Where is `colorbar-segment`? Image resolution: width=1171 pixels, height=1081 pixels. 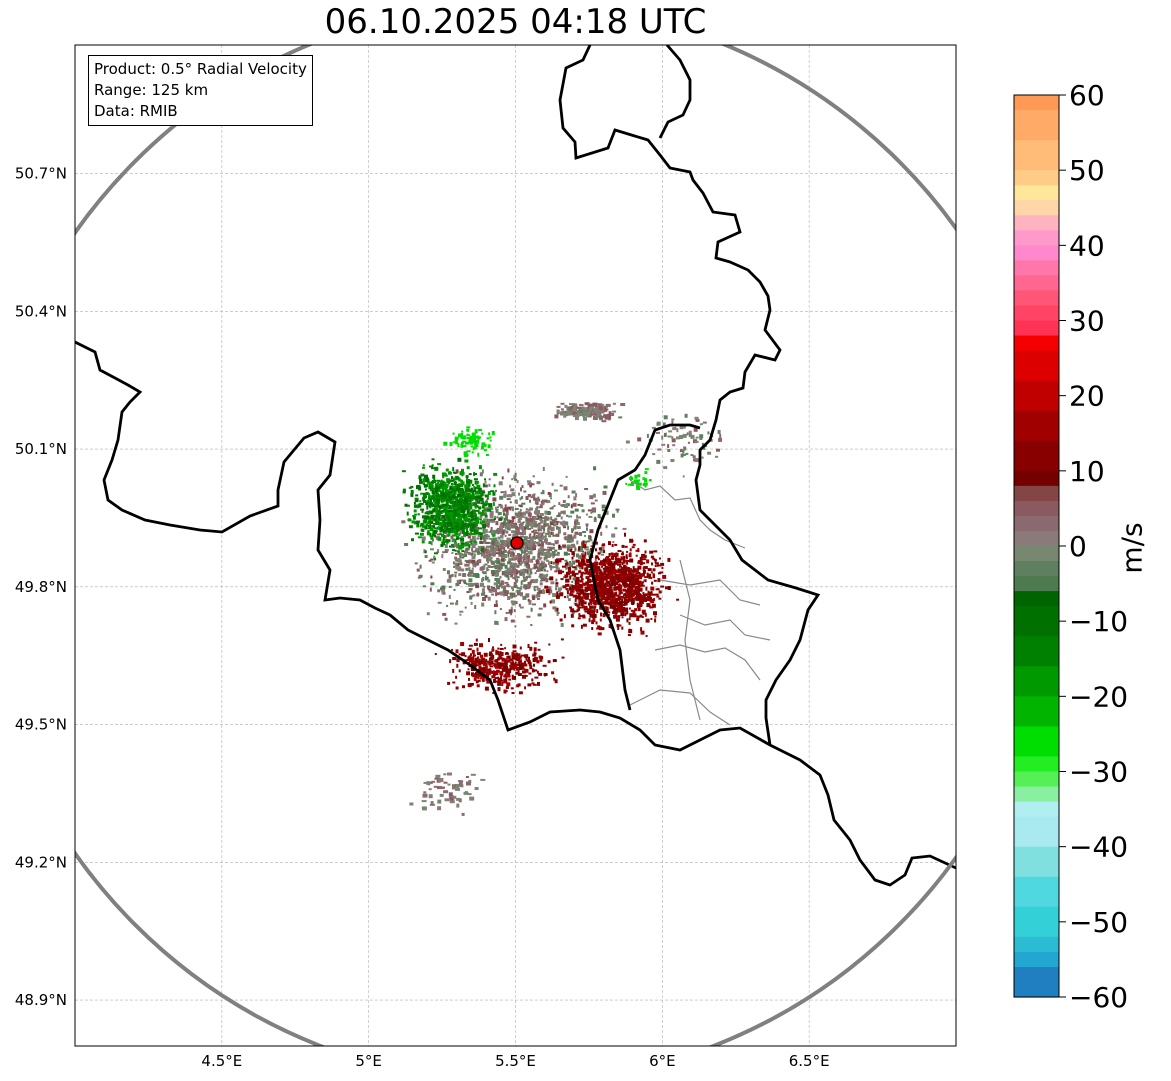 colorbar-segment is located at coordinates (1036, 832).